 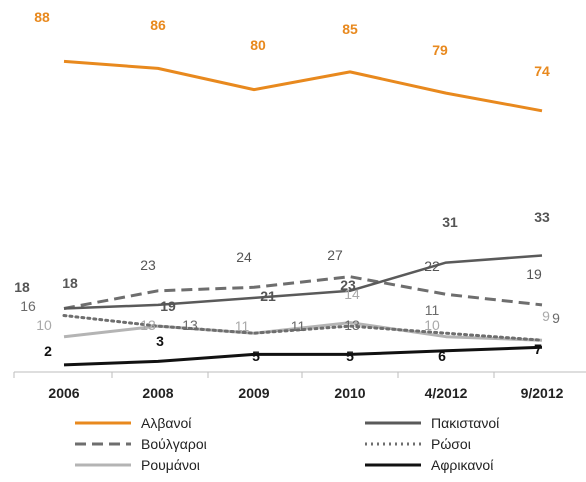 I want to click on data-label: 16, so click(x=28, y=306).